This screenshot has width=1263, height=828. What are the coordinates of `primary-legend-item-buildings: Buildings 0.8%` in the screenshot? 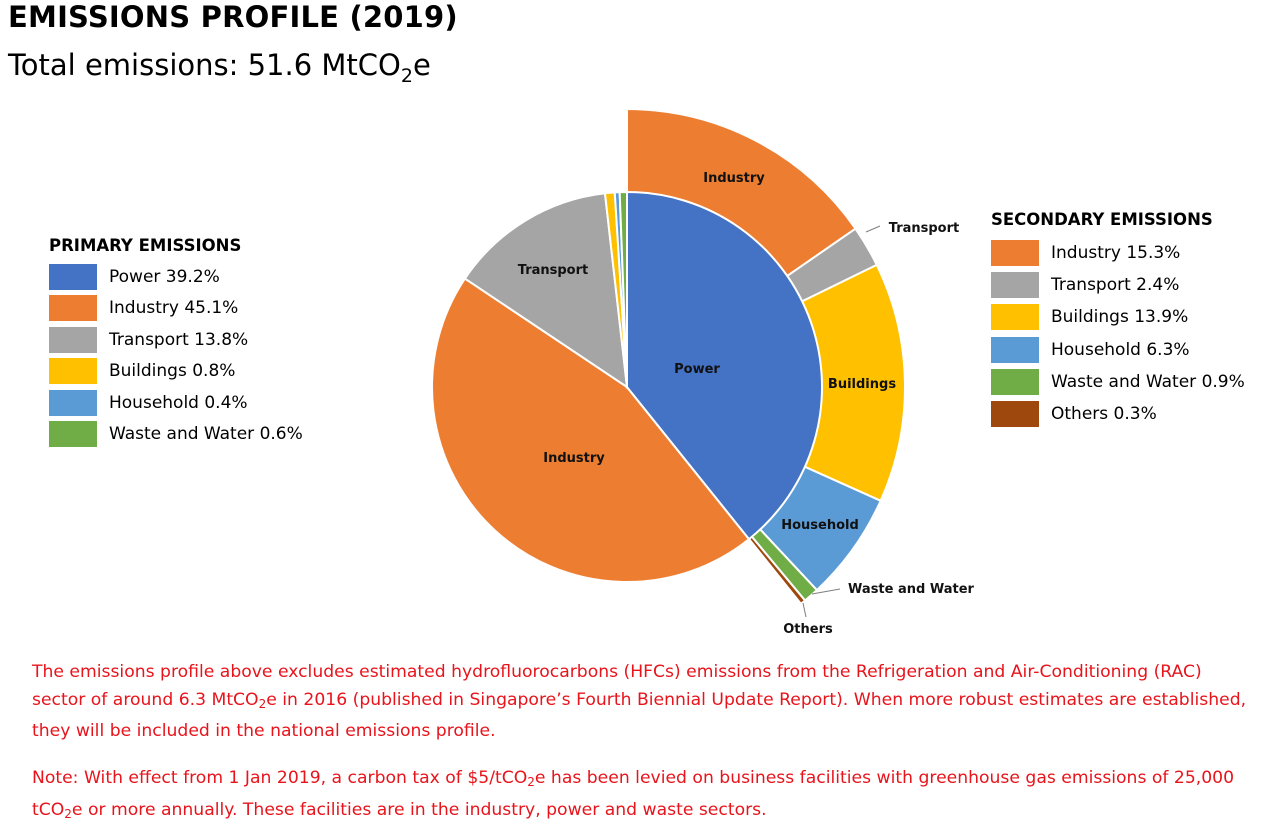 It's located at (176, 372).